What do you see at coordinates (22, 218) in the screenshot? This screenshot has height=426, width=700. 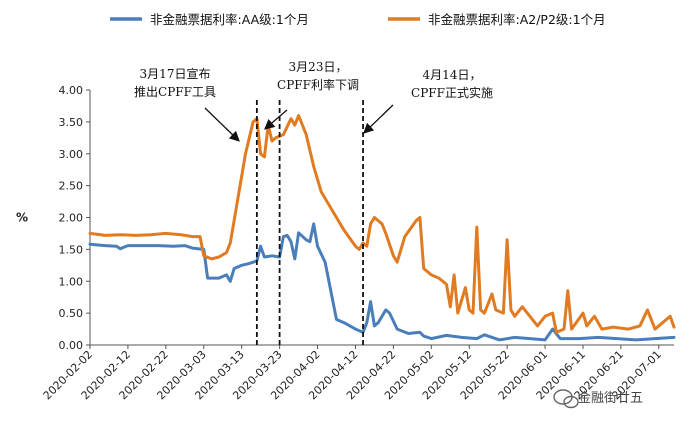 I see `y-axis-label: %` at bounding box center [22, 218].